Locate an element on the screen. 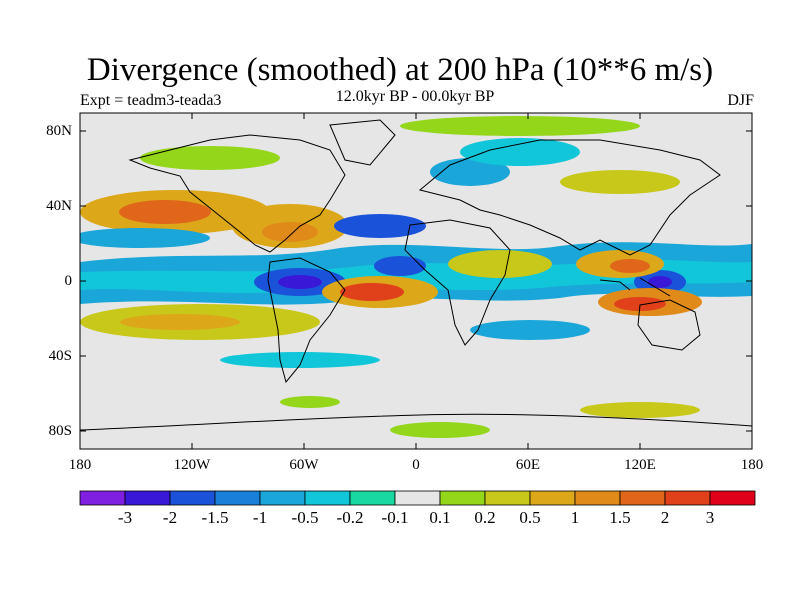  lon-label-0: 0 is located at coordinates (416, 465).